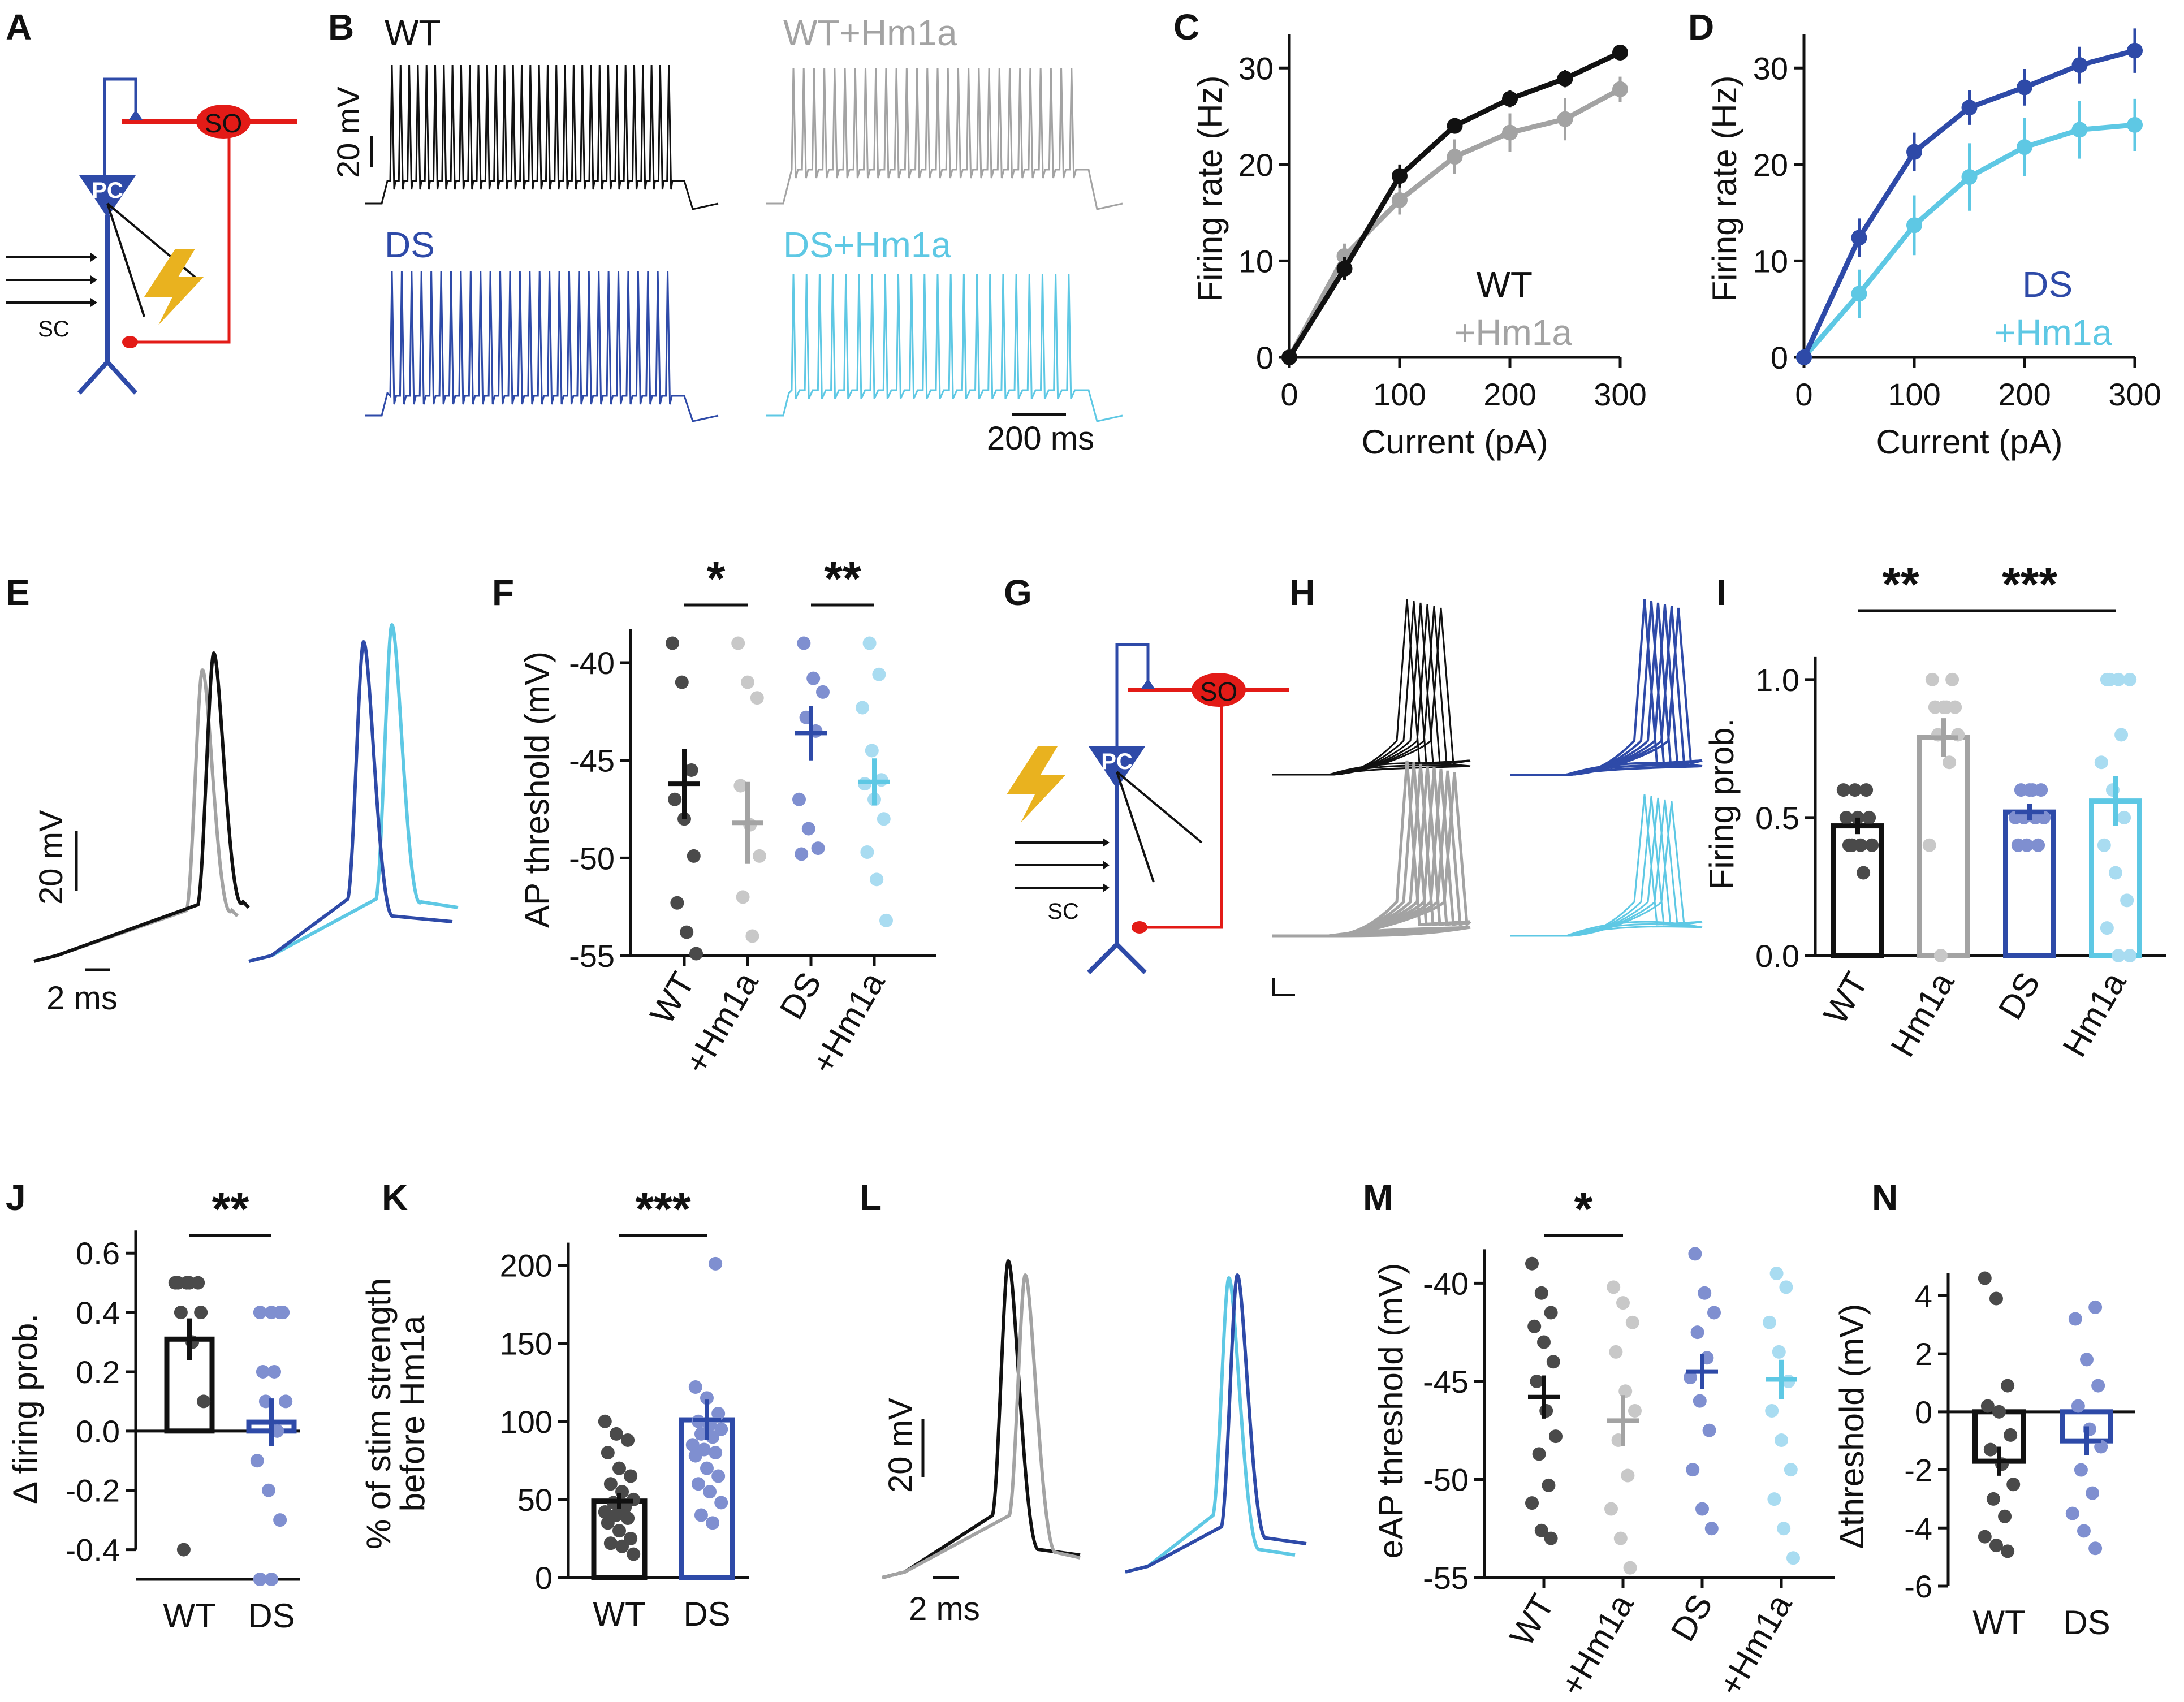 Image resolution: width=2184 pixels, height=1702 pixels. What do you see at coordinates (1852, 1426) in the screenshot?
I see `y-axis-label: Δthreshold (mV)` at bounding box center [1852, 1426].